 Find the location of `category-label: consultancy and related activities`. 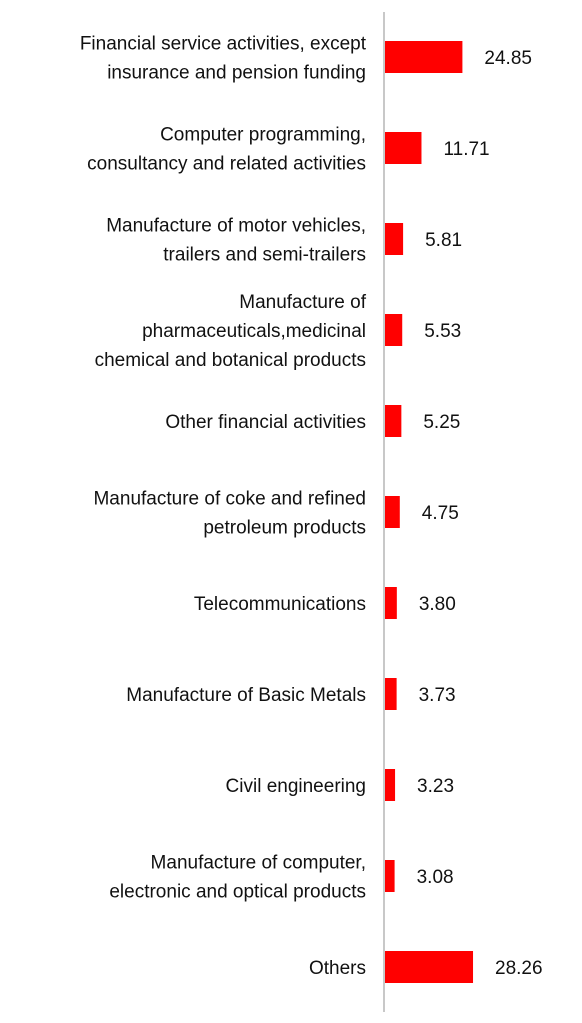

category-label: consultancy and related activities is located at coordinates (226, 164).